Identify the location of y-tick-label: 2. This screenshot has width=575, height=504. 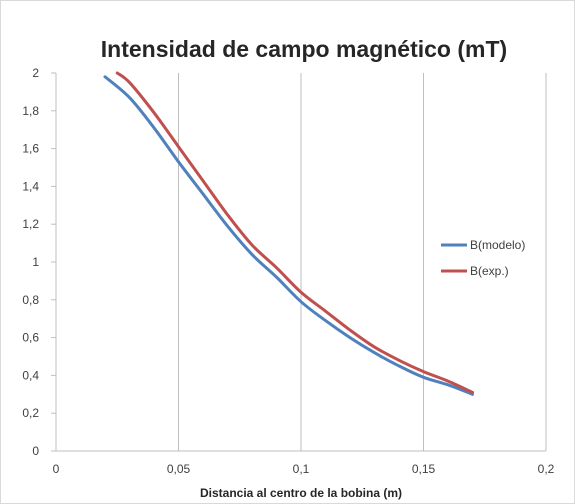
(35, 73).